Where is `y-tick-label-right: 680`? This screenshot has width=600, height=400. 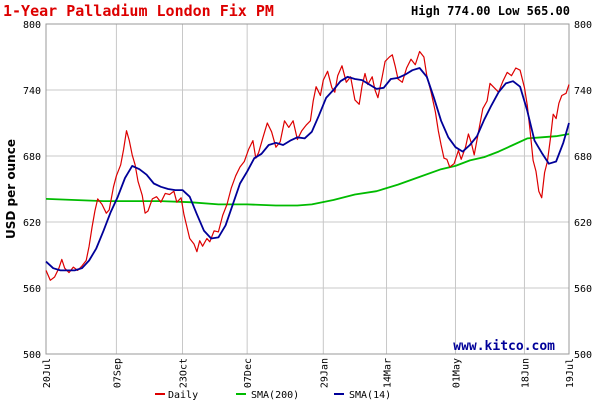 y-tick-label-right: 680 is located at coordinates (583, 157).